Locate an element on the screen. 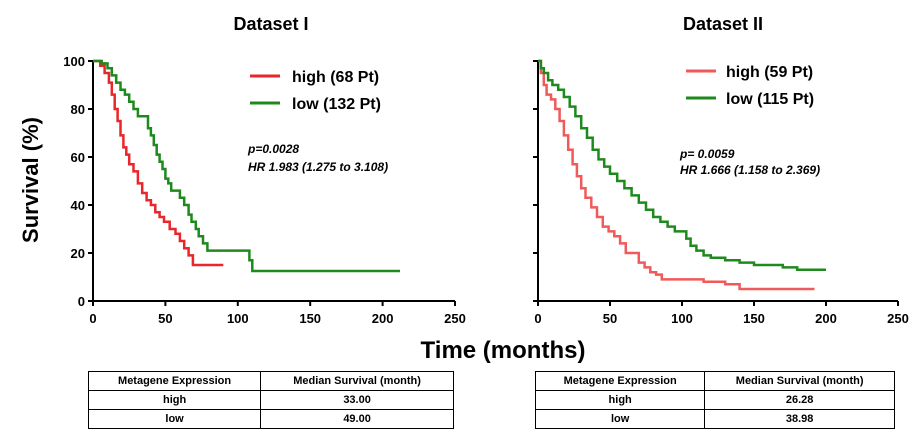 This screenshot has width=913, height=443. hazard-ratio-annotation: HR 1.983 (1.275 to 3.108) is located at coordinates (318, 167).